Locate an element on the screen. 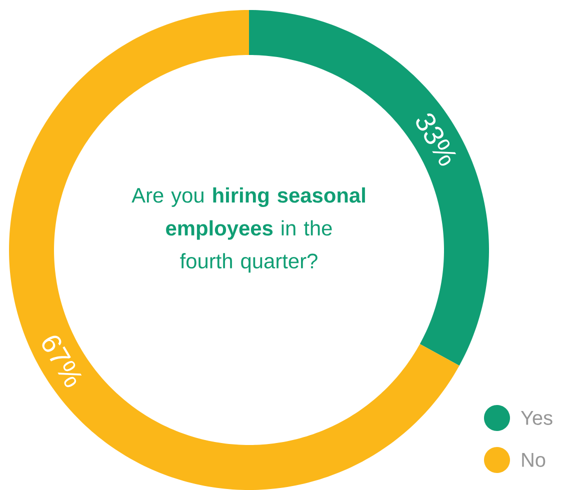 The width and height of the screenshot is (564, 490). legend-label: Yes is located at coordinates (536, 418).